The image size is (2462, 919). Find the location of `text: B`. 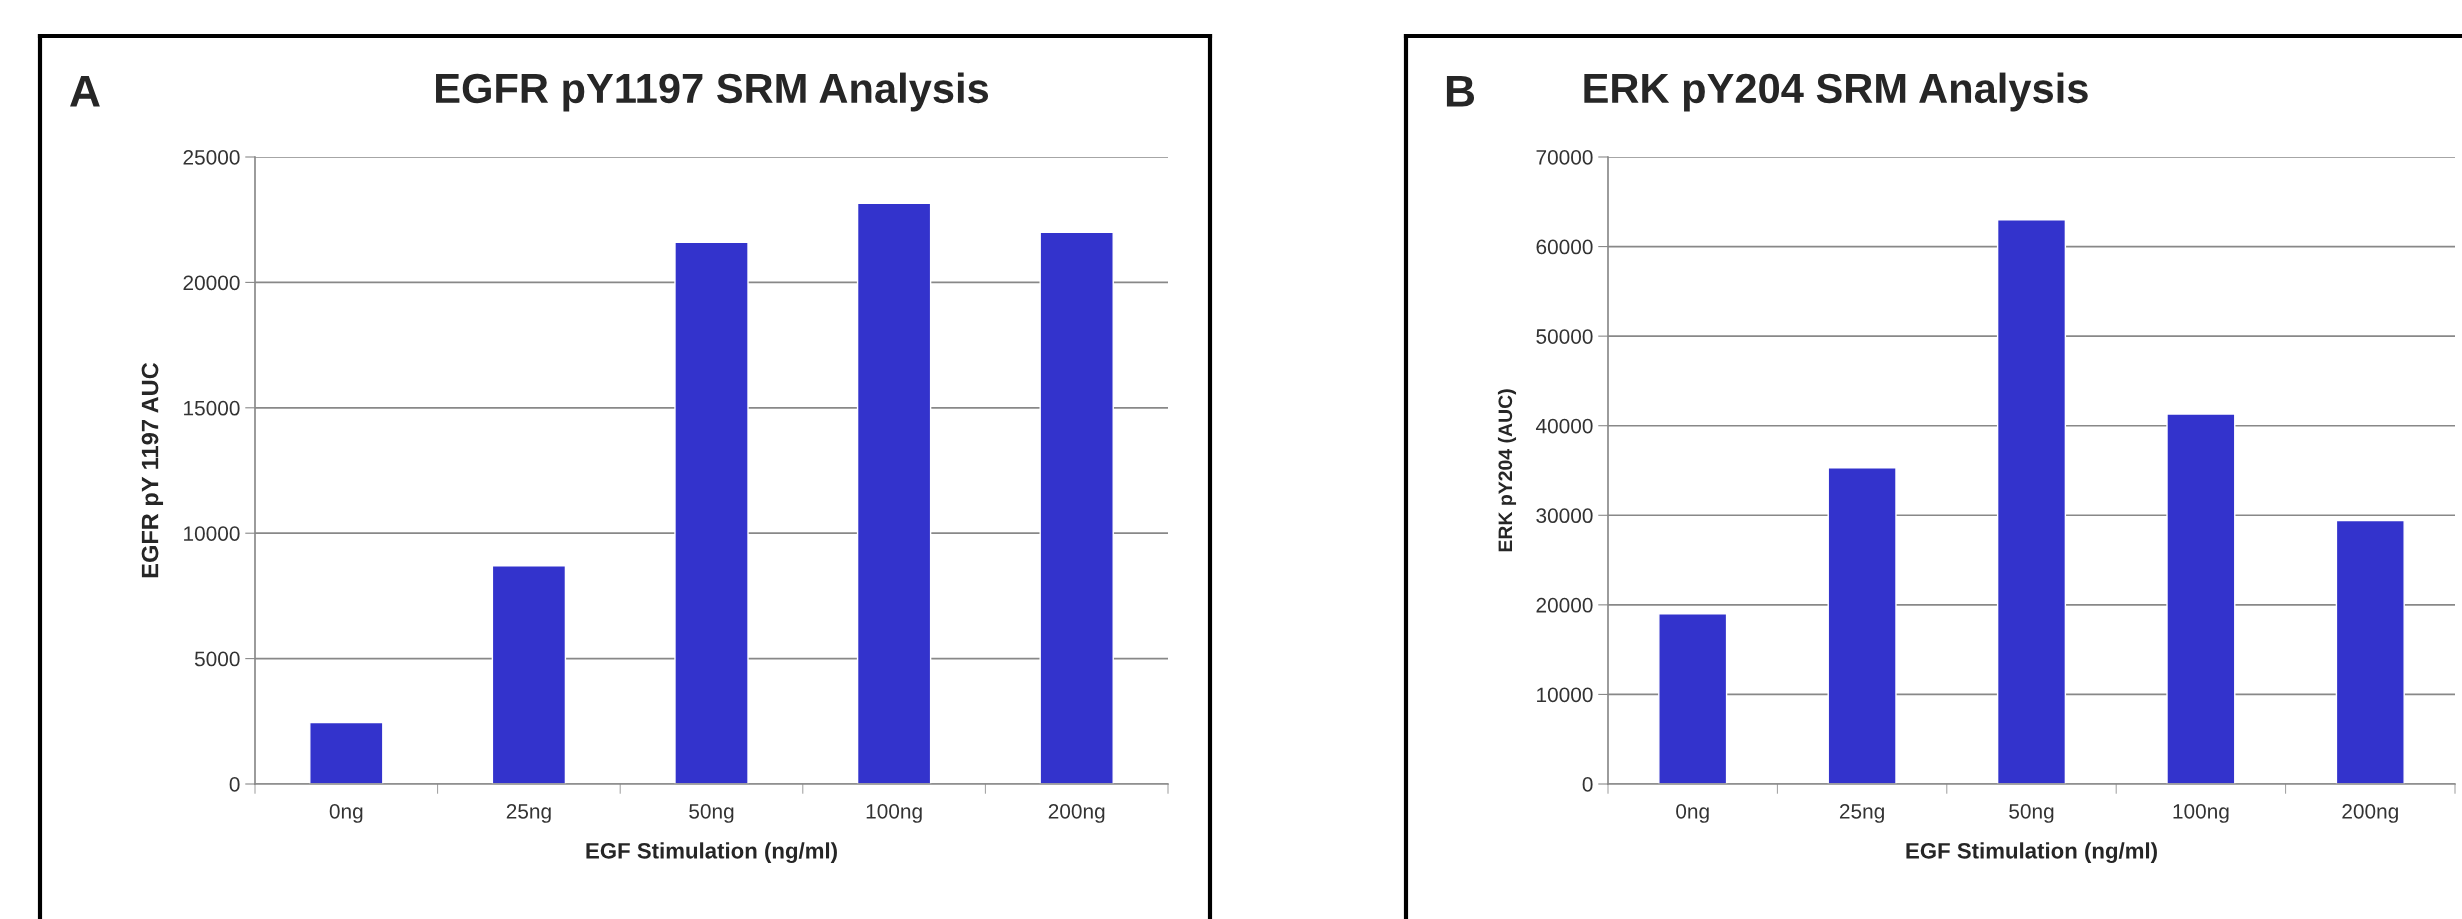

text: B is located at coordinates (1460, 91).